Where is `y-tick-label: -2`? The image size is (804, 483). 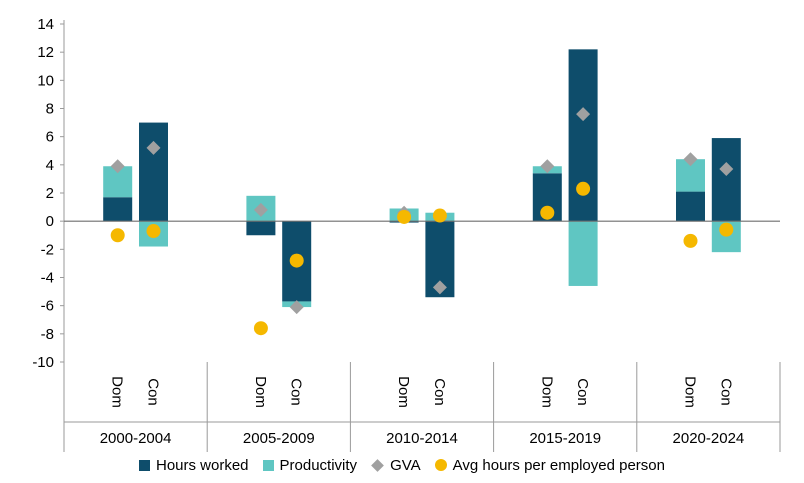
y-tick-label: -2 is located at coordinates (47, 249).